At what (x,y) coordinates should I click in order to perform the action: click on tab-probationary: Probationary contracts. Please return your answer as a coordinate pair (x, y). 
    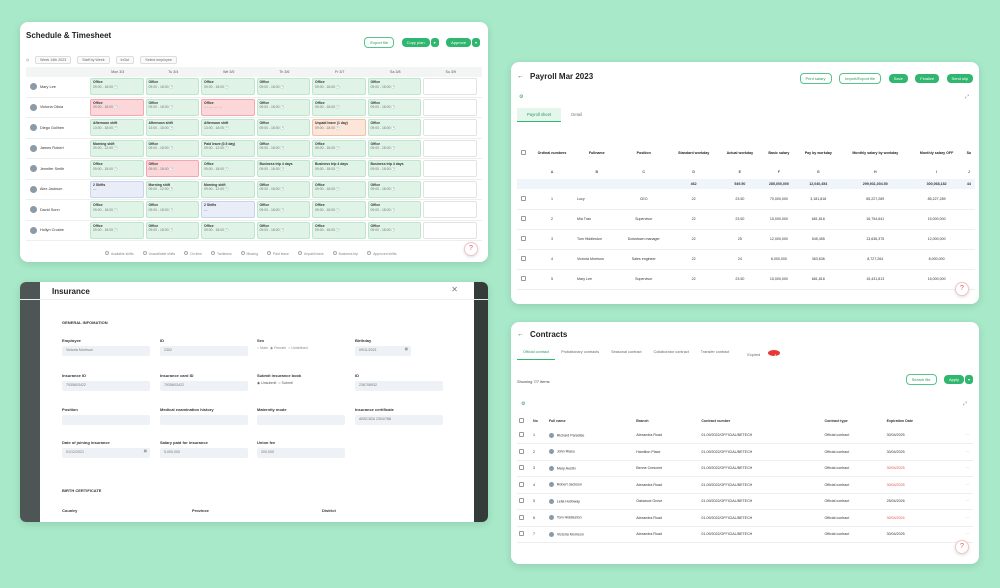
    Looking at the image, I should click on (580, 352).